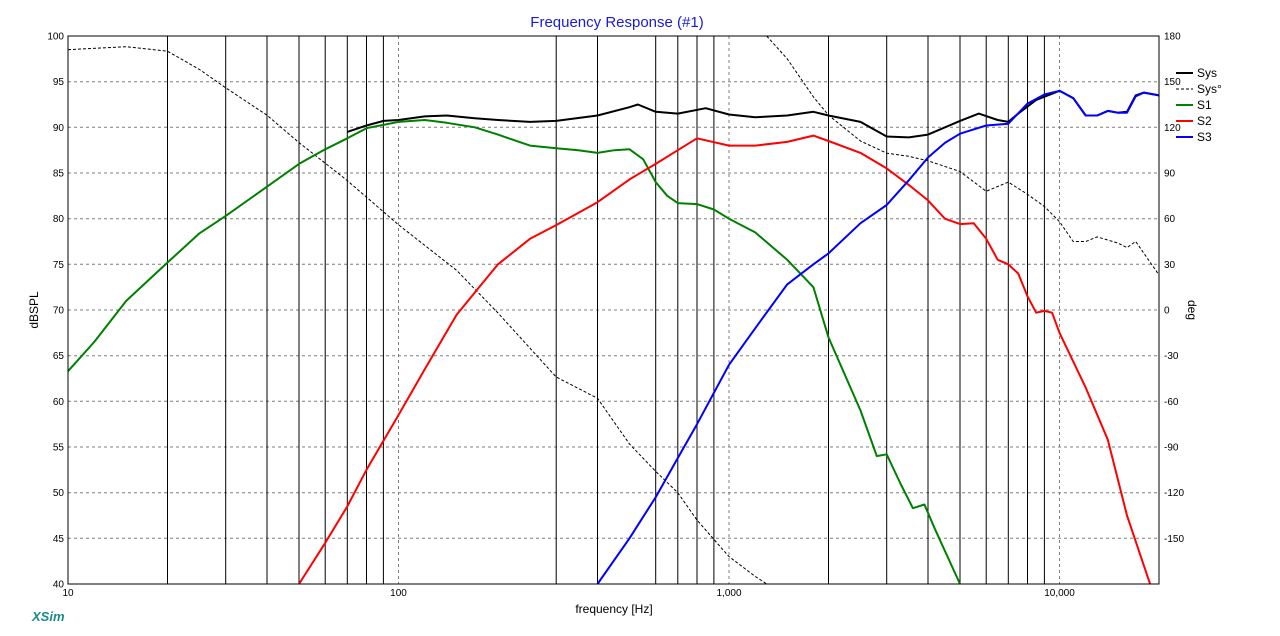 The width and height of the screenshot is (1280, 636). I want to click on x-tick-label: 10,000, so click(1059, 593).